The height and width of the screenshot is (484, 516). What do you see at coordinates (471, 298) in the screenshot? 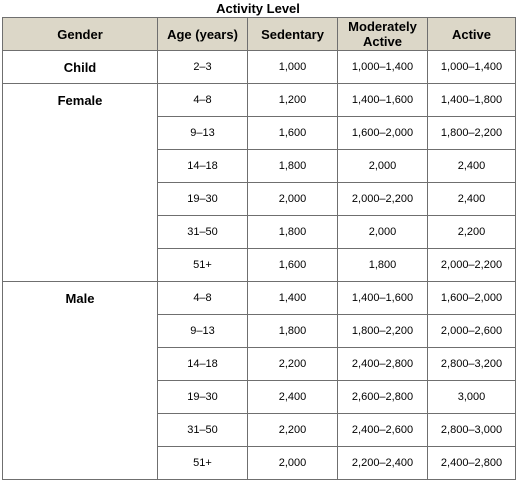
I see `active-cell: 1,600–2,000` at bounding box center [471, 298].